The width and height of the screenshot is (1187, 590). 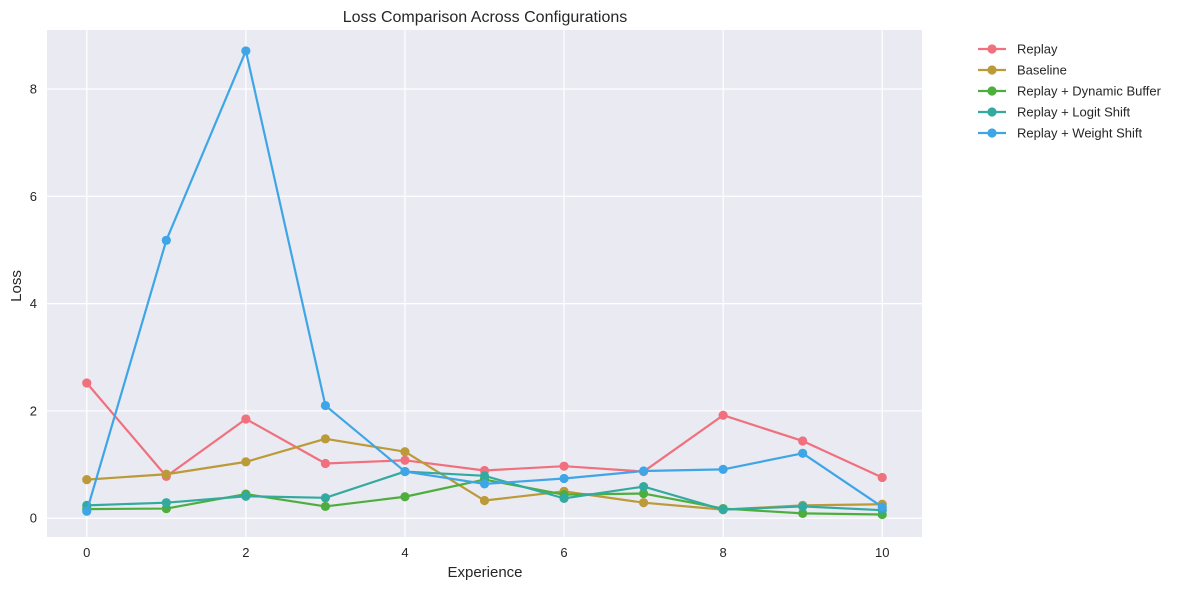 I want to click on legend-label: Replay, so click(x=1037, y=49).